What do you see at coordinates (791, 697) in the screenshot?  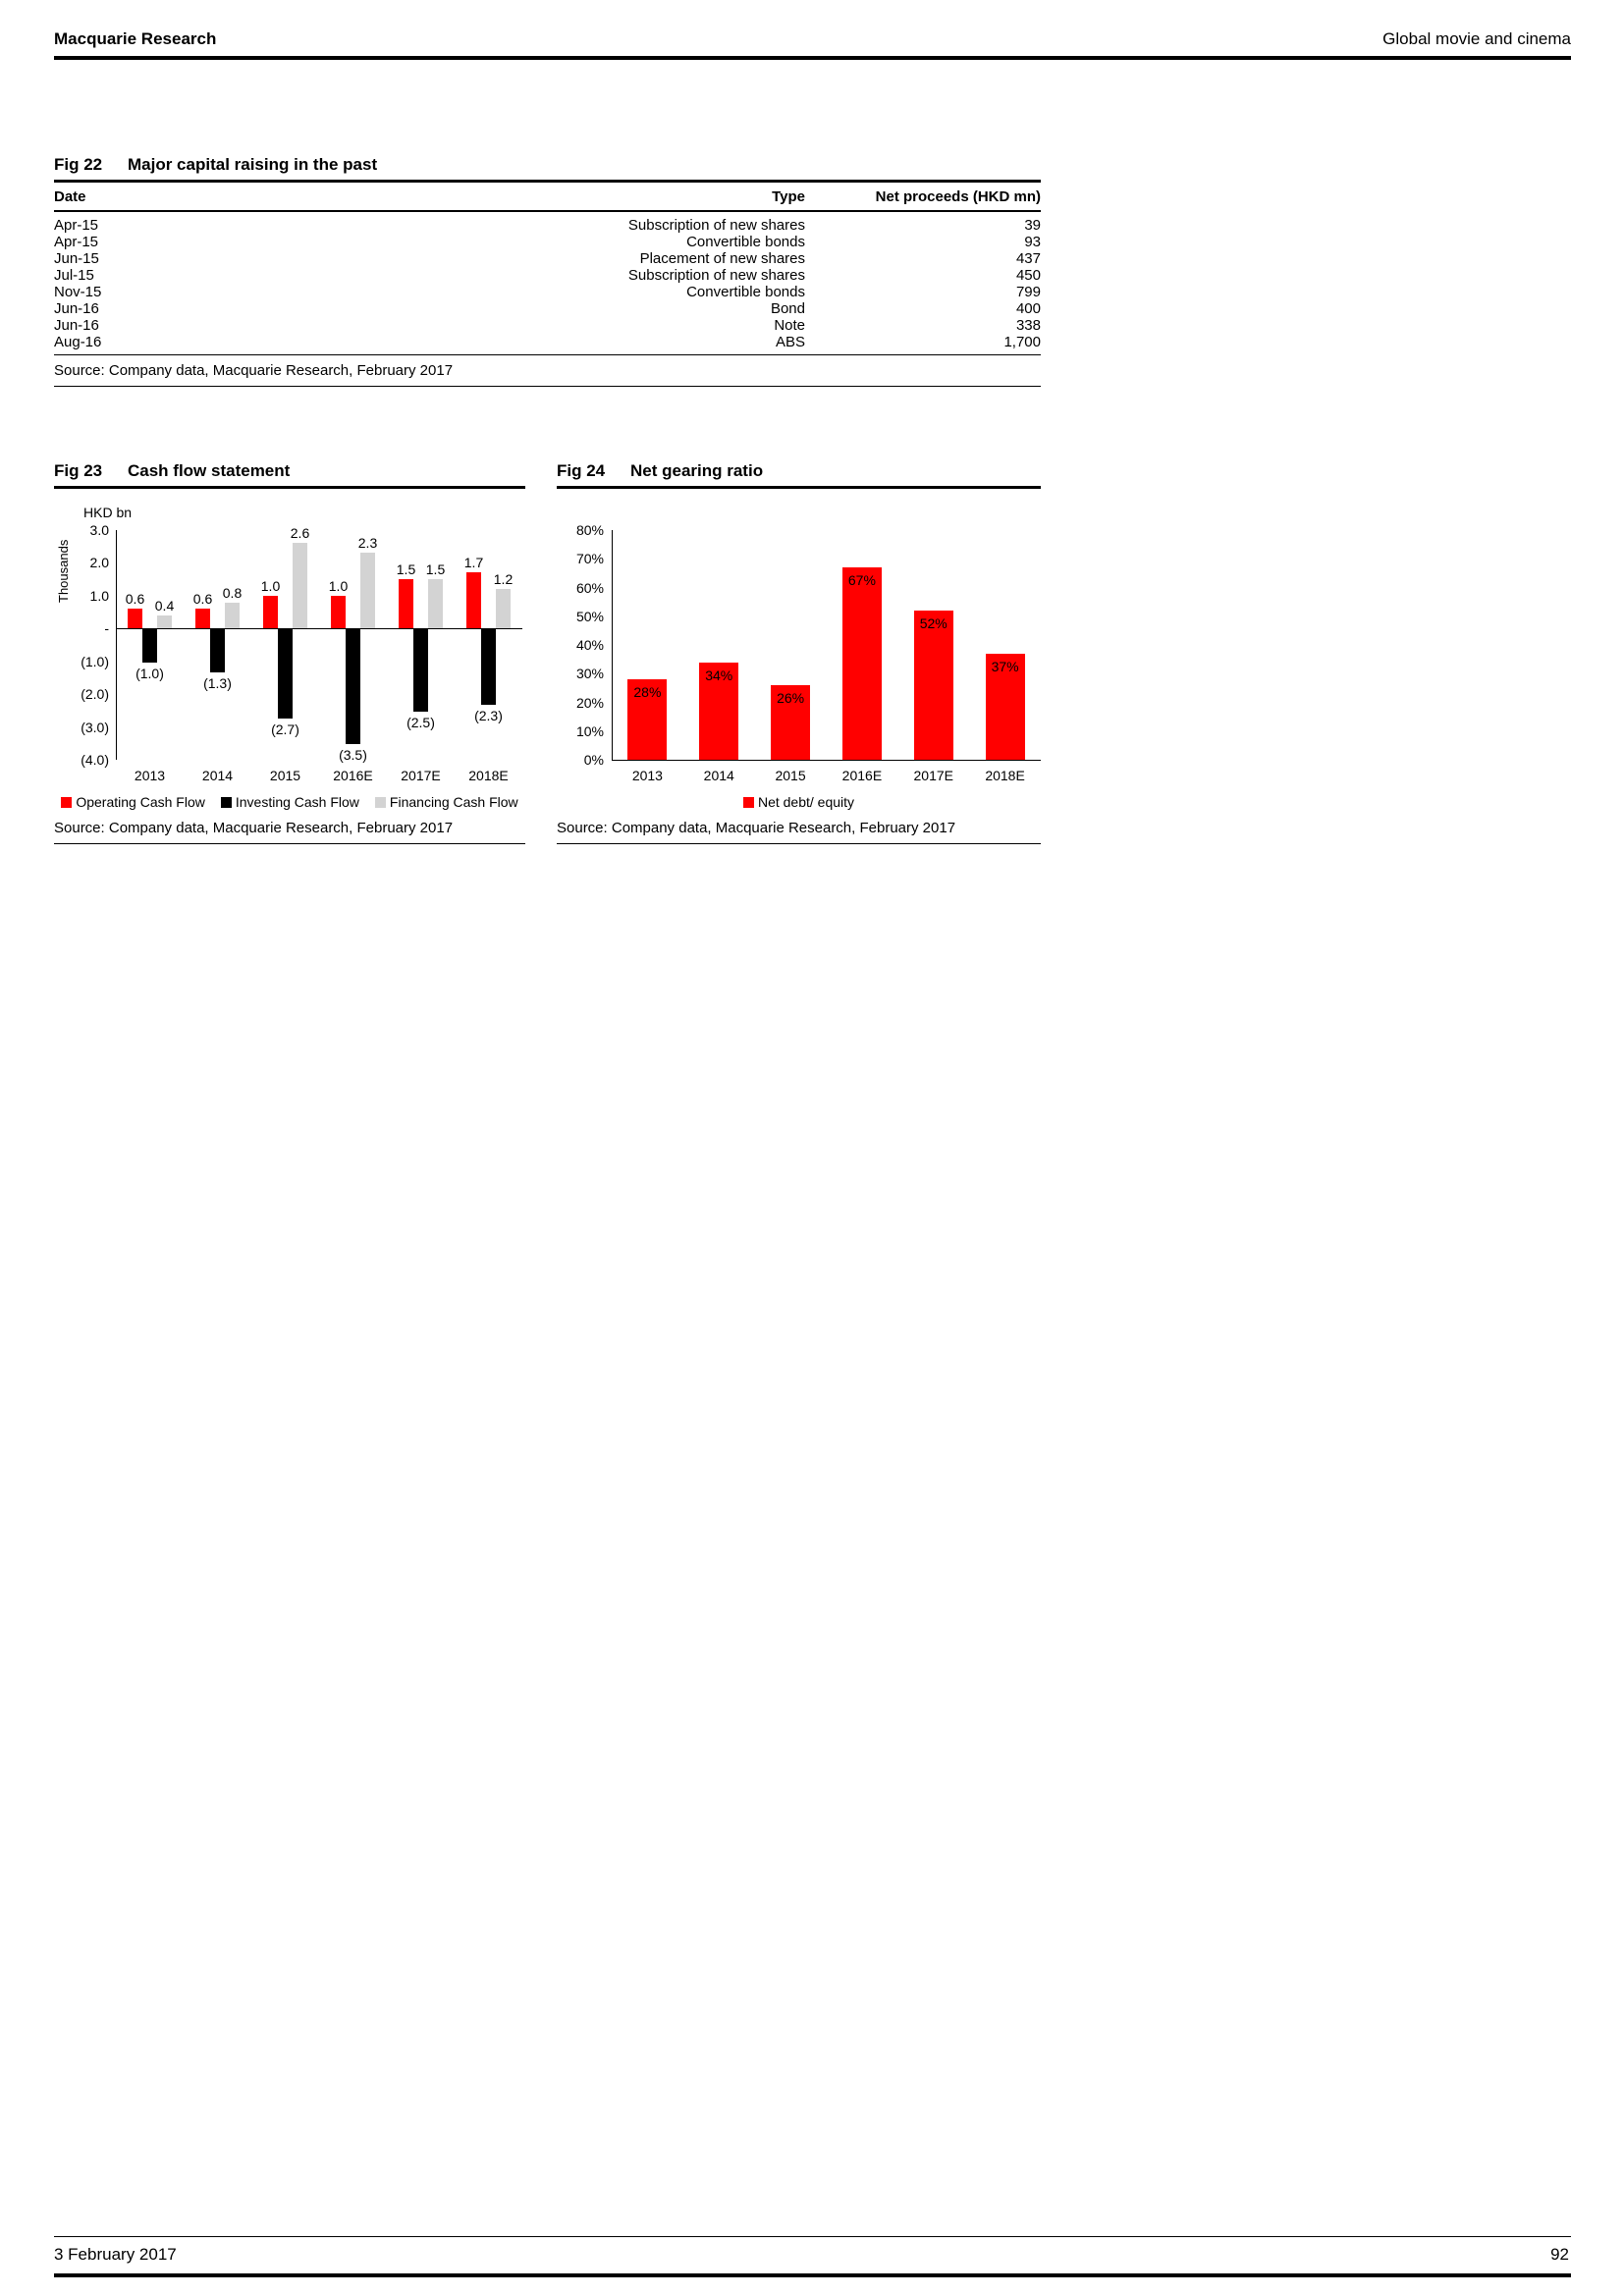 I see `bar-value-label: 26%` at bounding box center [791, 697].